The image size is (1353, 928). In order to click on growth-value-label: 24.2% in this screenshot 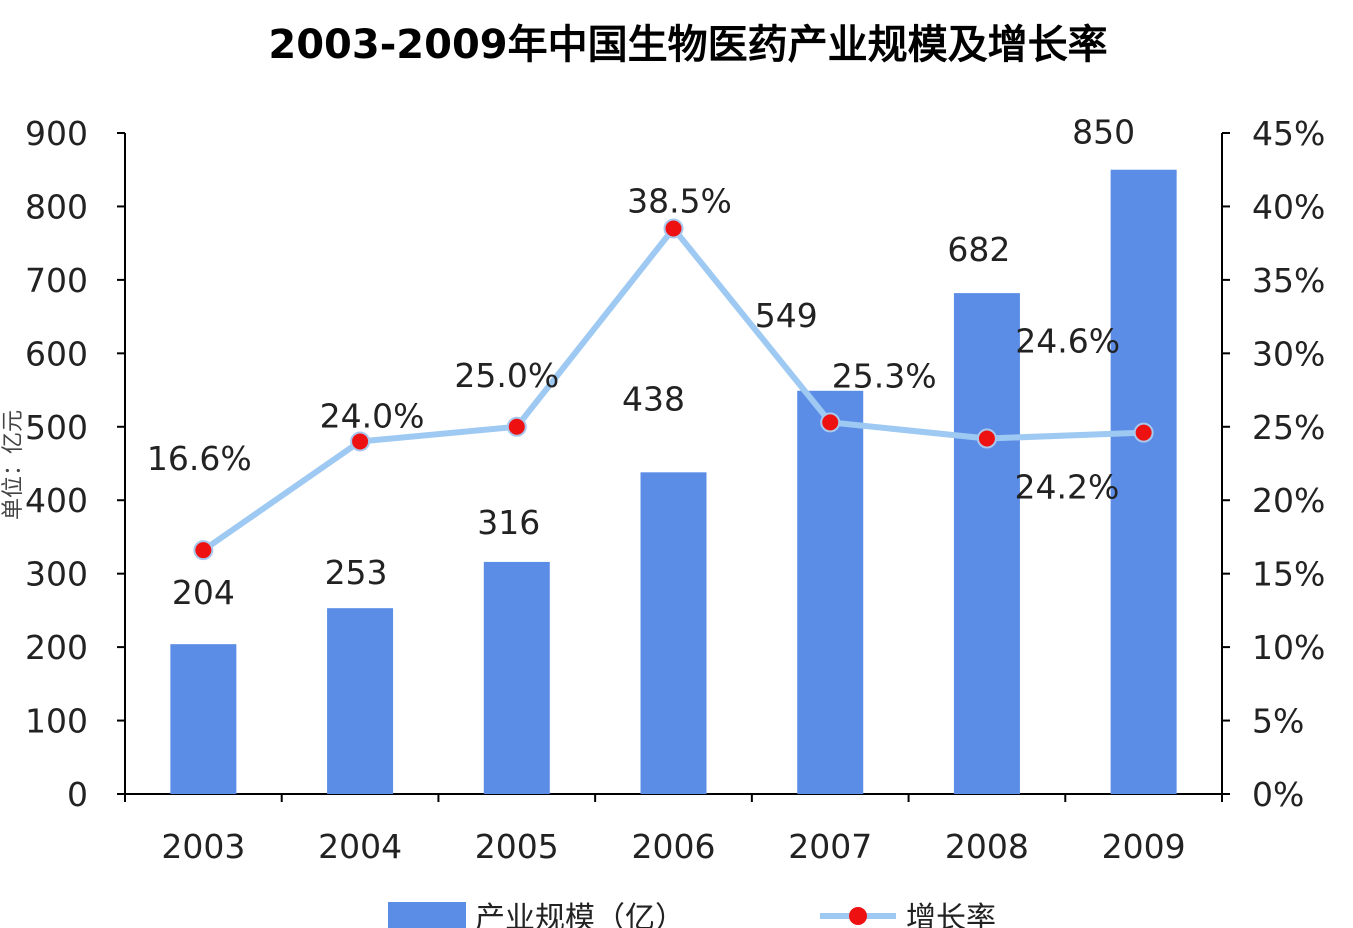, I will do `click(1067, 487)`.